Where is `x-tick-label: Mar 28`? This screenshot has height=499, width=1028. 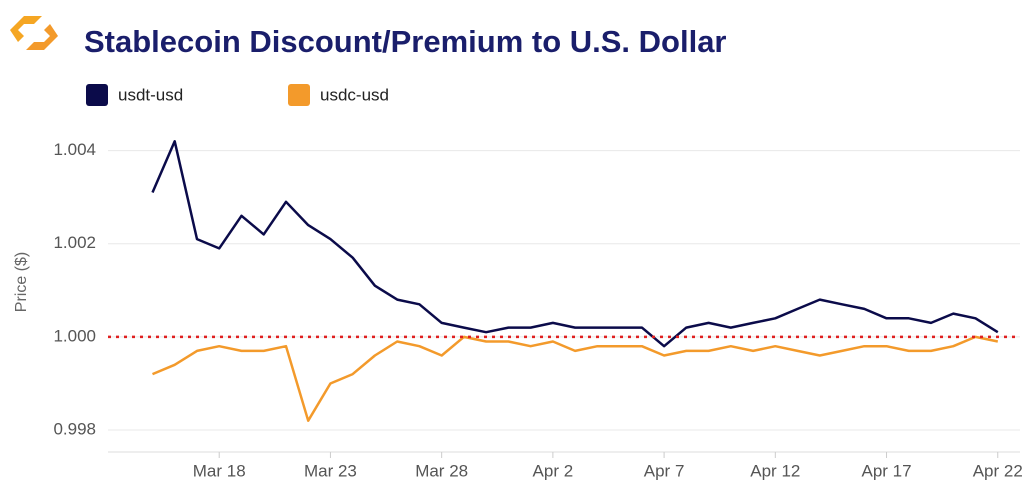
x-tick-label: Mar 28 is located at coordinates (441, 470).